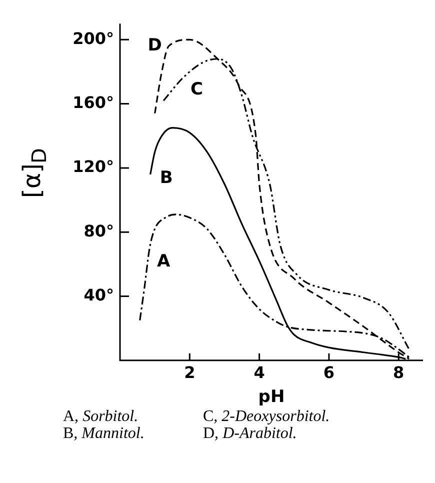 The width and height of the screenshot is (435, 483). I want to click on series-label: A, so click(164, 262).